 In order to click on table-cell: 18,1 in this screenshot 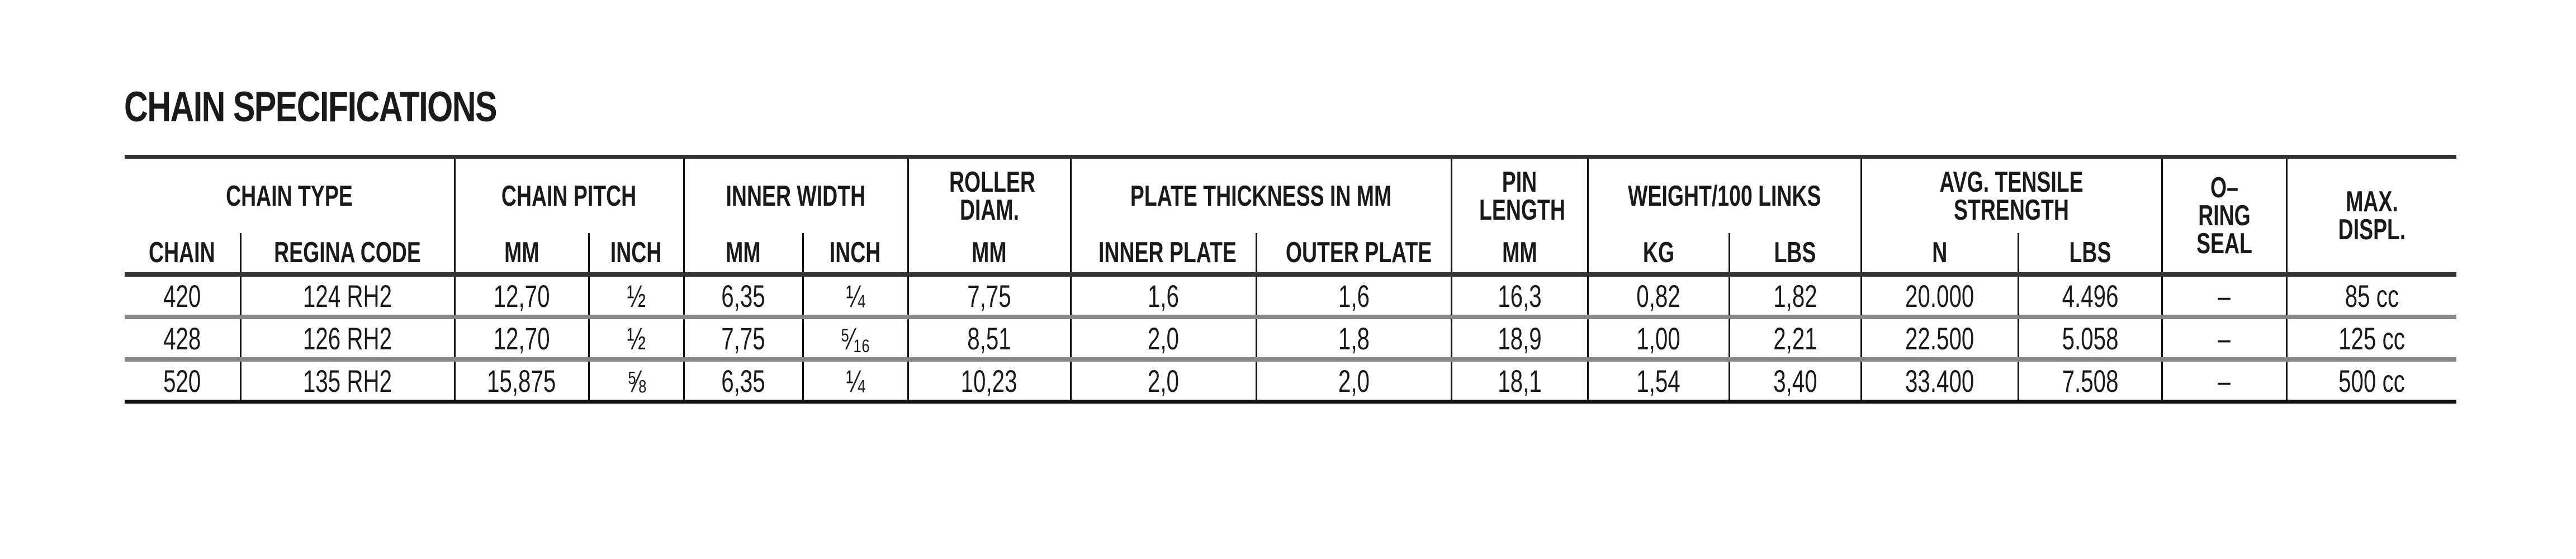, I will do `click(1519, 382)`.